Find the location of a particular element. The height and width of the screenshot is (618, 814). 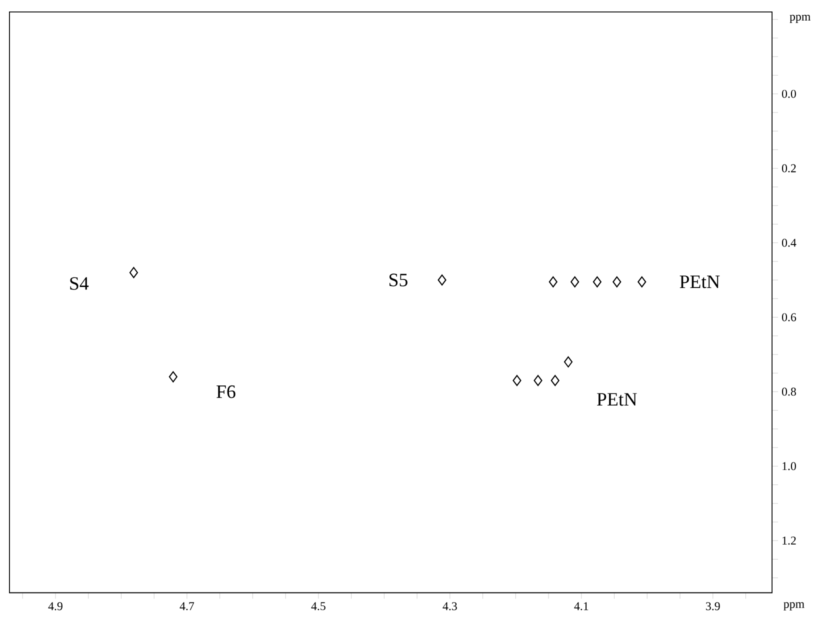

x-axis-title: ppm is located at coordinates (794, 606).